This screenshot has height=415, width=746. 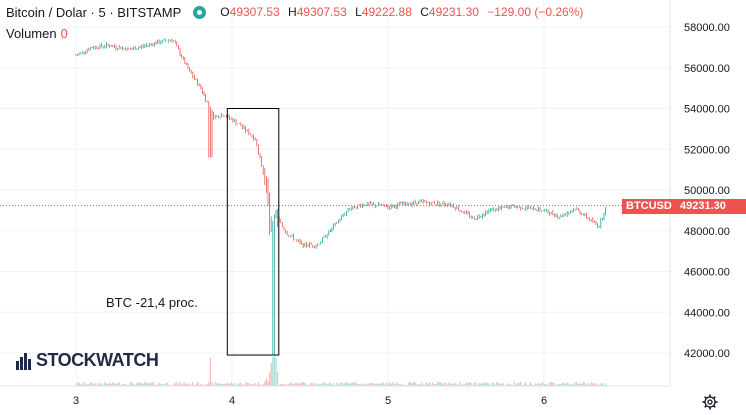 What do you see at coordinates (94, 12) in the screenshot?
I see `symbol-title: Bitcoin / Dolar · 5 · BITSTAMP` at bounding box center [94, 12].